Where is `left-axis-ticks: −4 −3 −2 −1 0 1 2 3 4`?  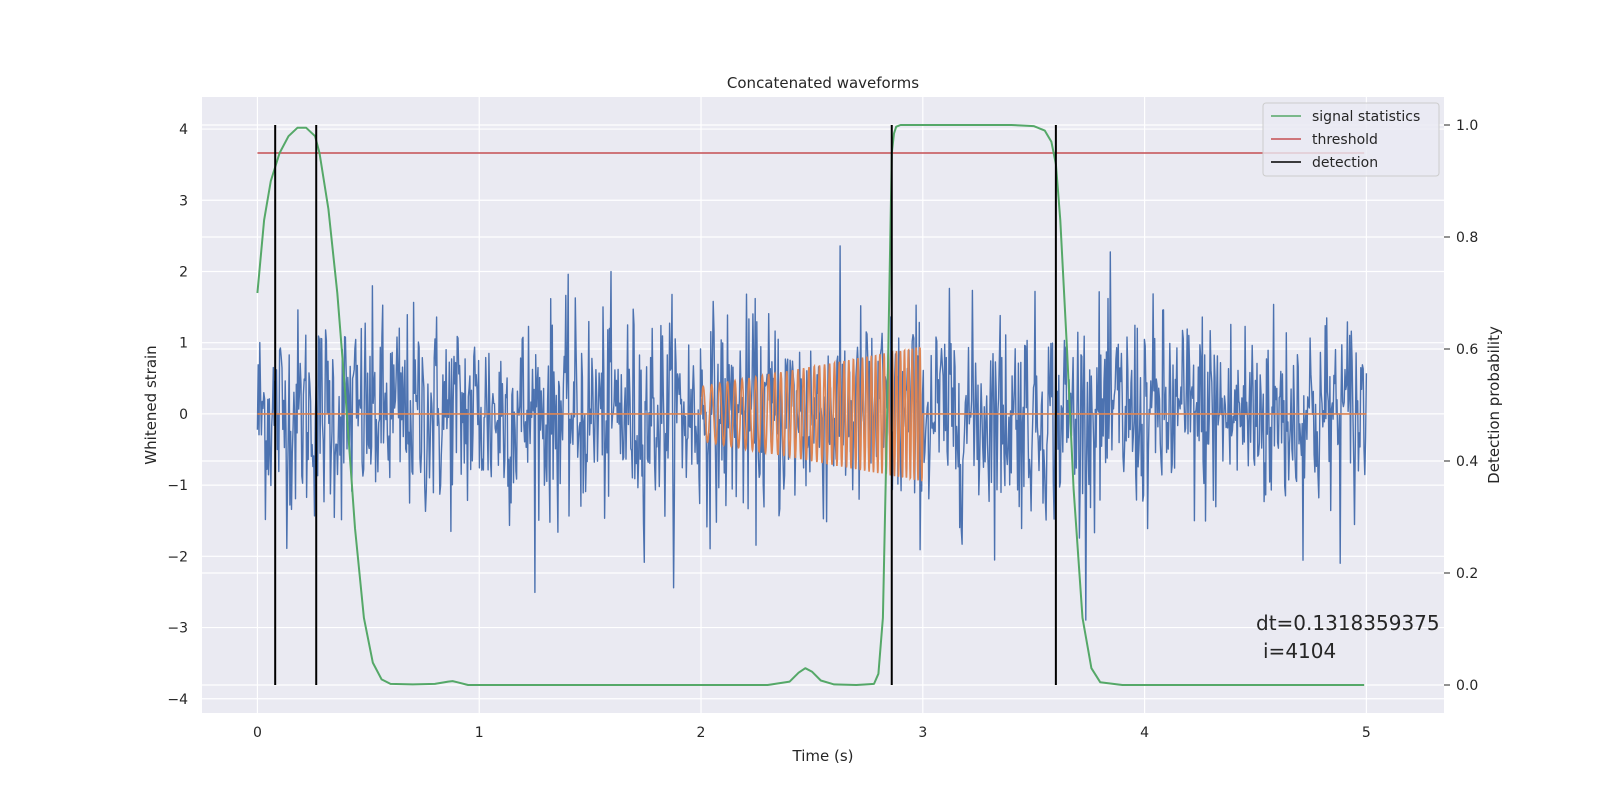 left-axis-ticks: −4 −3 −2 −1 0 1 2 3 4 is located at coordinates (177, 415).